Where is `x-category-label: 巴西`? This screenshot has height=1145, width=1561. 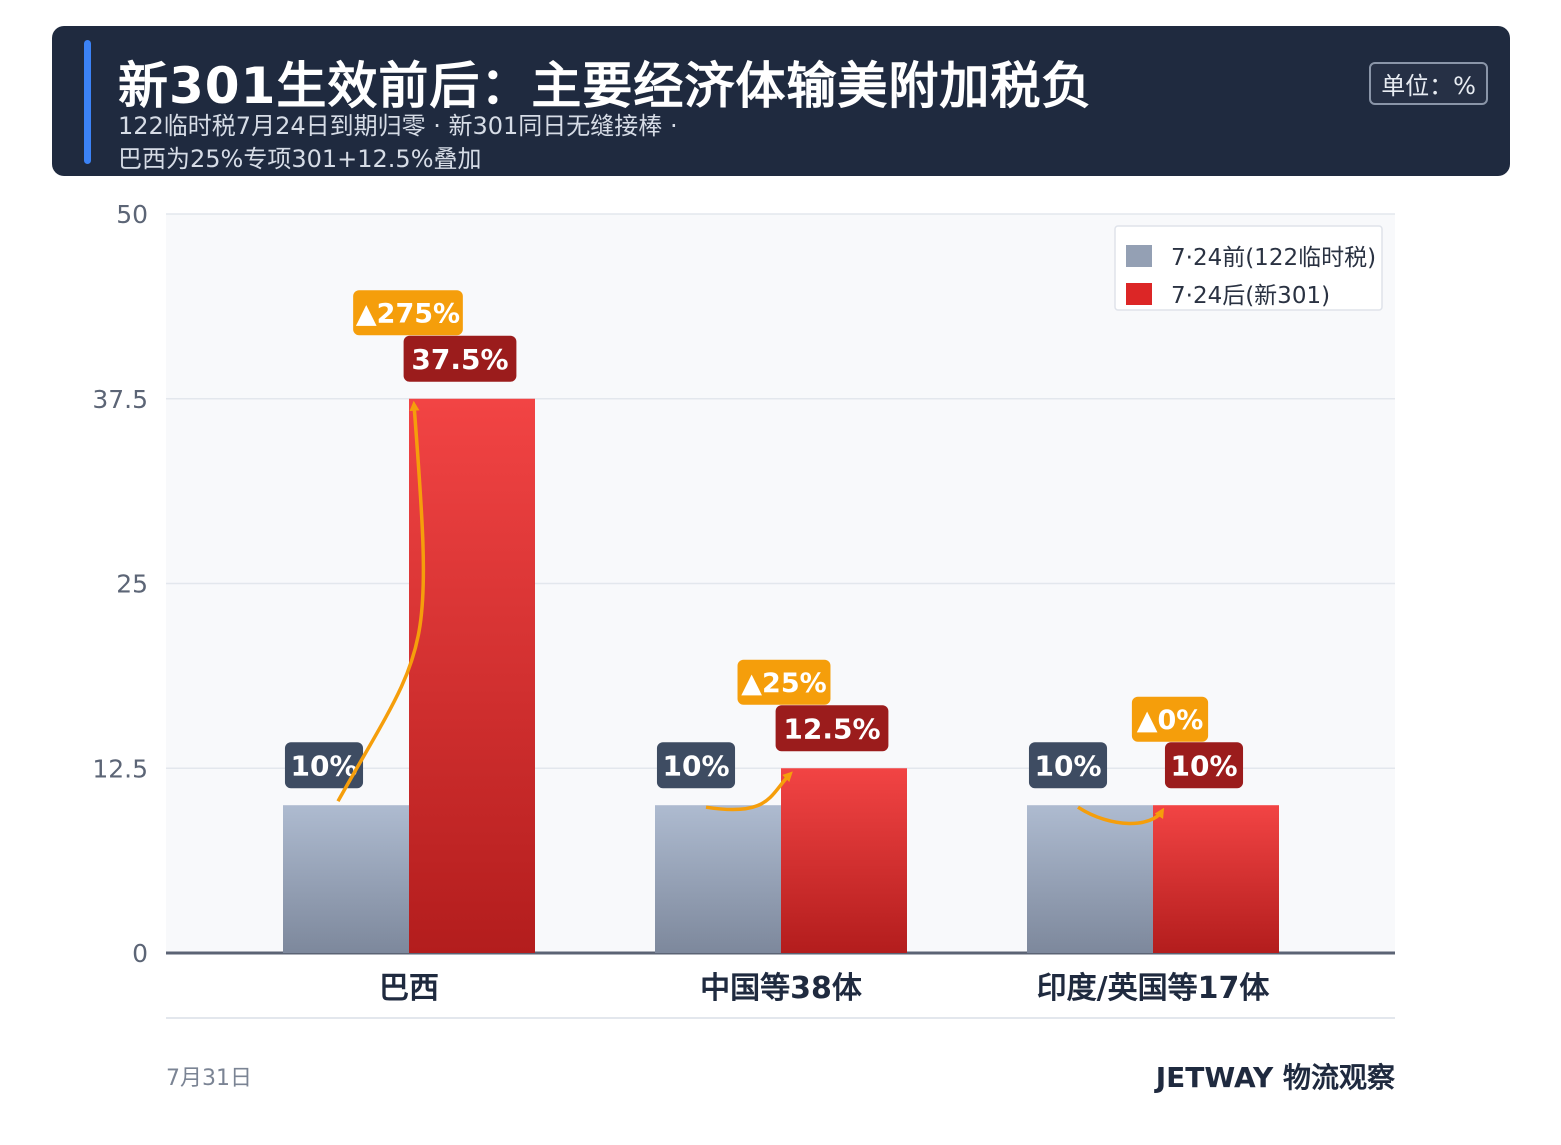 x-category-label: 巴西 is located at coordinates (409, 988).